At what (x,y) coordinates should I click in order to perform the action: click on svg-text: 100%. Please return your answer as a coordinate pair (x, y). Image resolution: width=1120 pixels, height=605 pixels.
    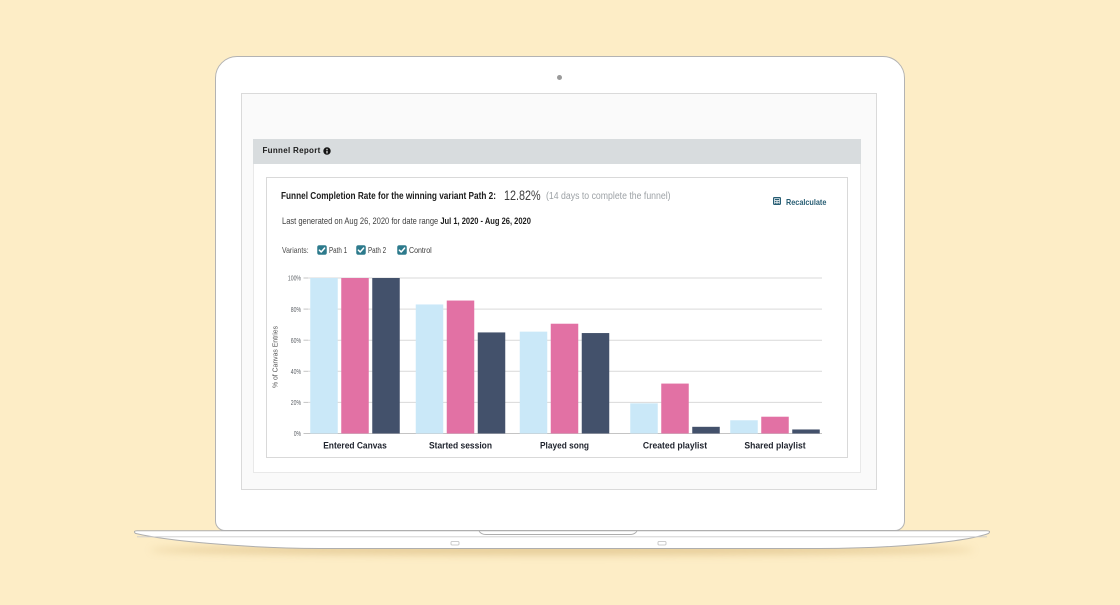
    Looking at the image, I should click on (295, 278).